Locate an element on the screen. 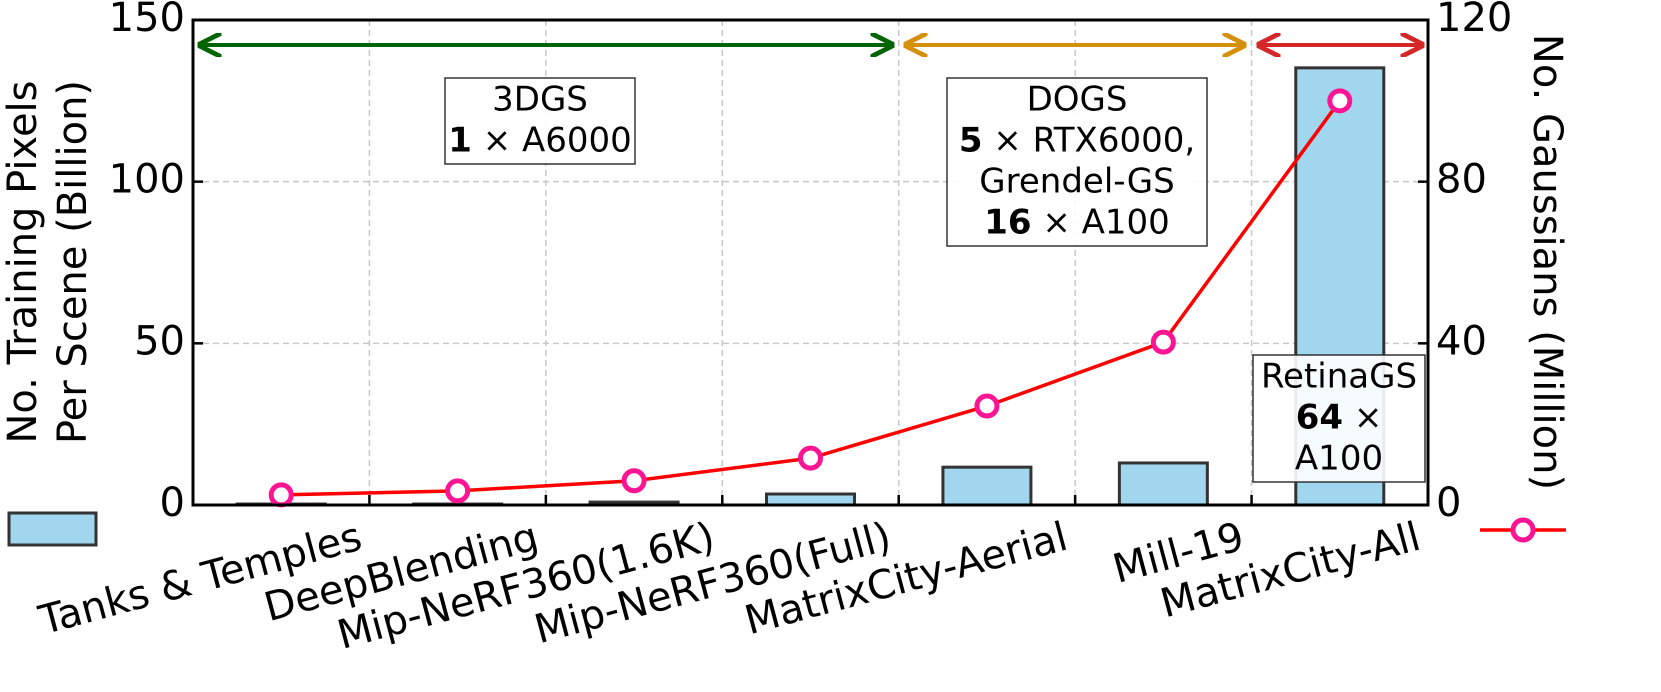  annotation-text: A100 is located at coordinates (1339, 458).